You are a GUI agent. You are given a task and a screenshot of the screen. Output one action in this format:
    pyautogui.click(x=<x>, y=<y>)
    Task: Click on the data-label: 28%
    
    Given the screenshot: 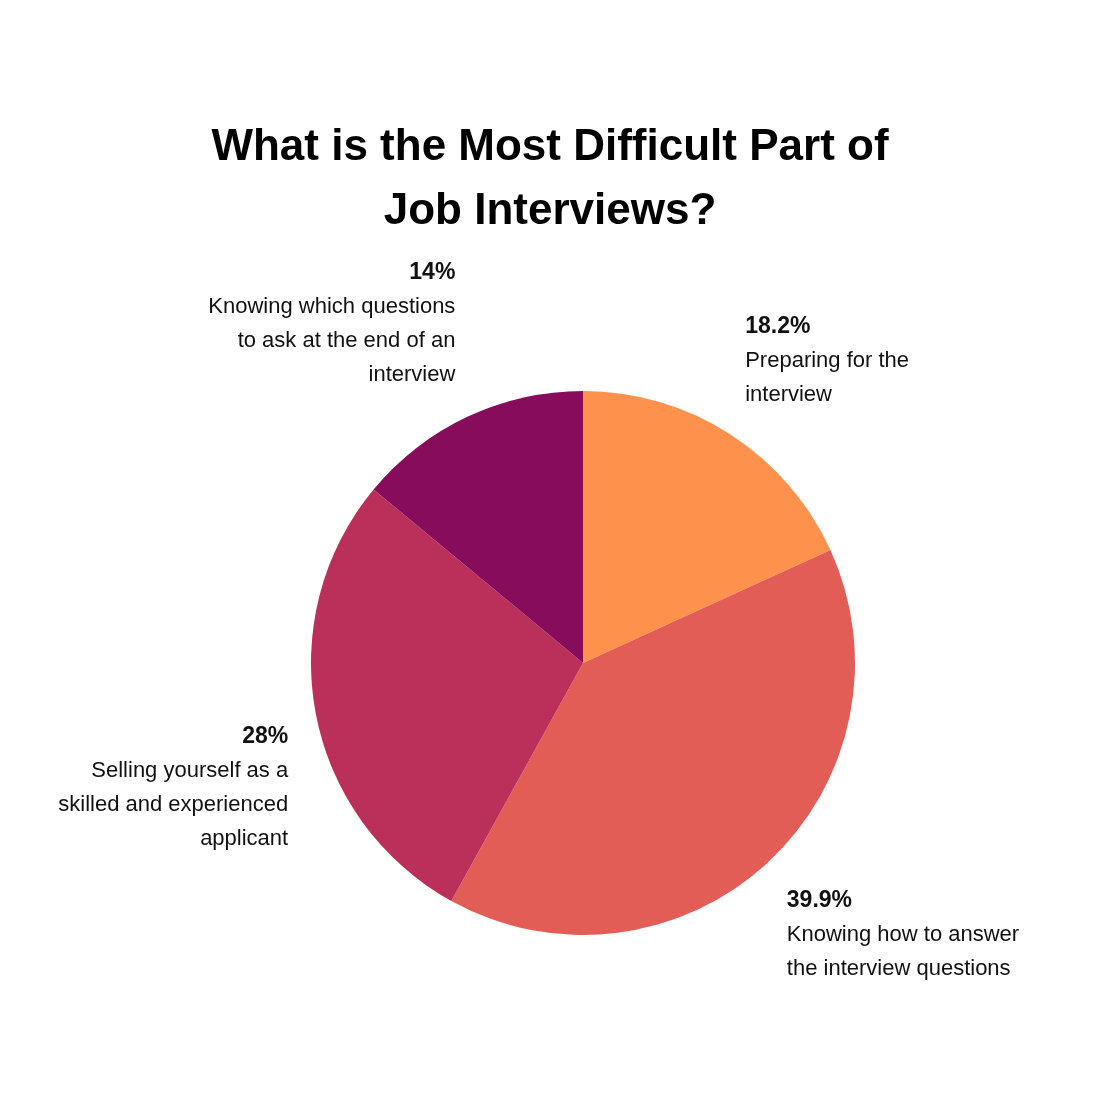 What is the action you would take?
    pyautogui.click(x=265, y=734)
    